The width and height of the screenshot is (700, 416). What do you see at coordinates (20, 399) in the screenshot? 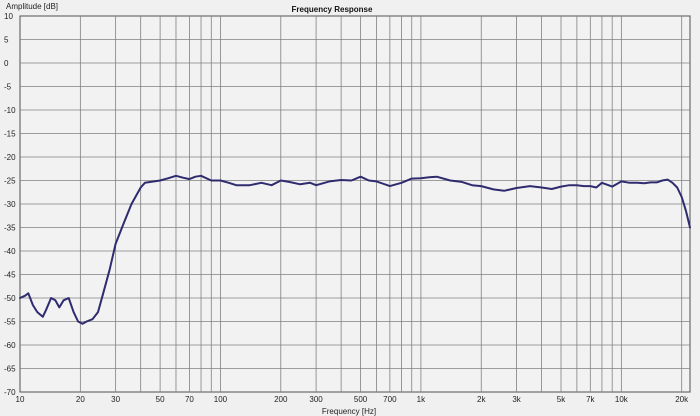
I see `x-tick-label: 10` at bounding box center [20, 399].